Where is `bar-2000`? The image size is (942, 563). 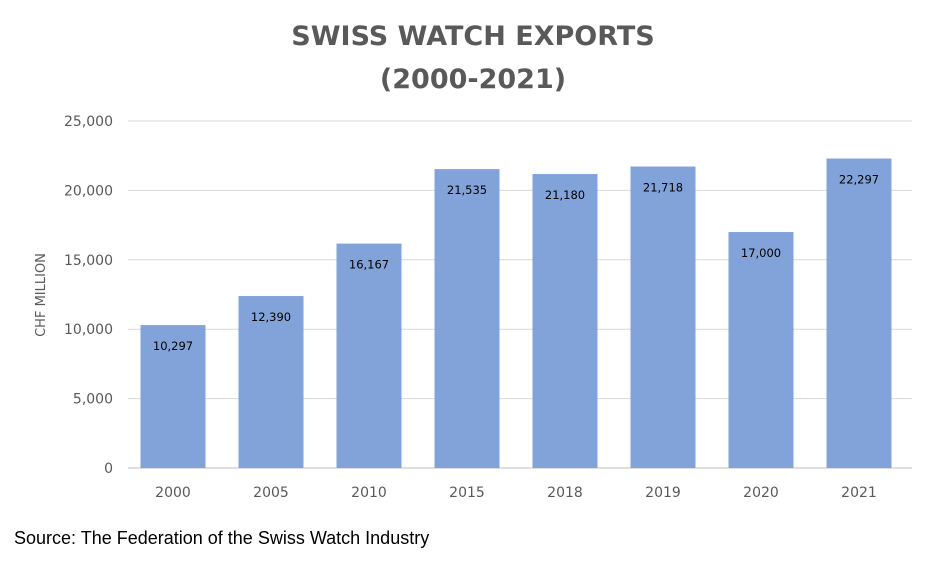 bar-2000 is located at coordinates (173, 396).